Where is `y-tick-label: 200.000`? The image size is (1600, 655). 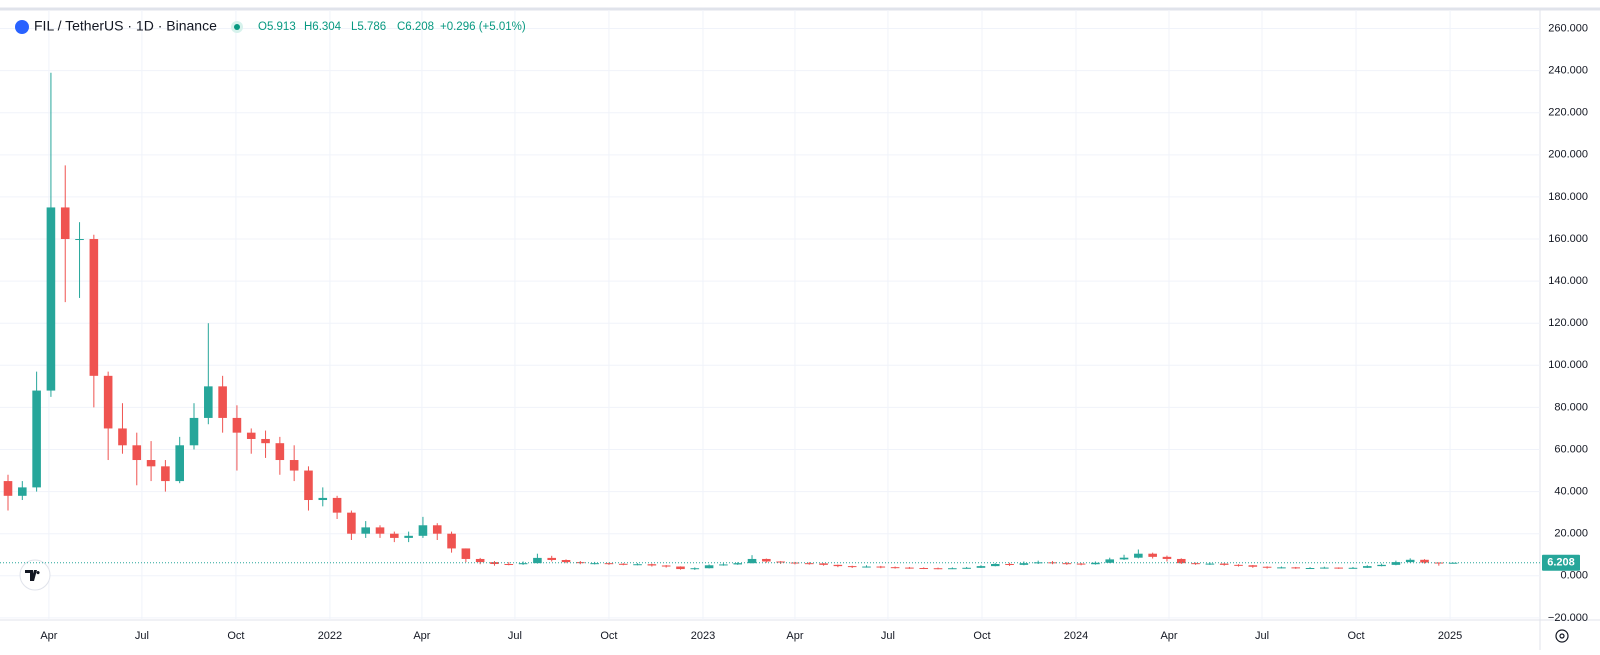 y-tick-label: 200.000 is located at coordinates (1568, 155).